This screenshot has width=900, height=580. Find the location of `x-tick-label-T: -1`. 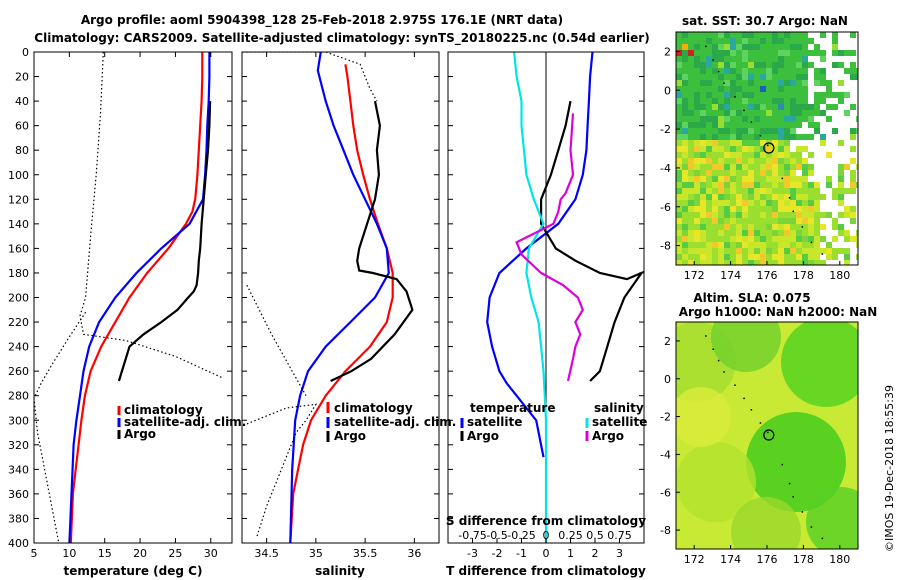

x-tick-label-T: -1 is located at coordinates (521, 553).